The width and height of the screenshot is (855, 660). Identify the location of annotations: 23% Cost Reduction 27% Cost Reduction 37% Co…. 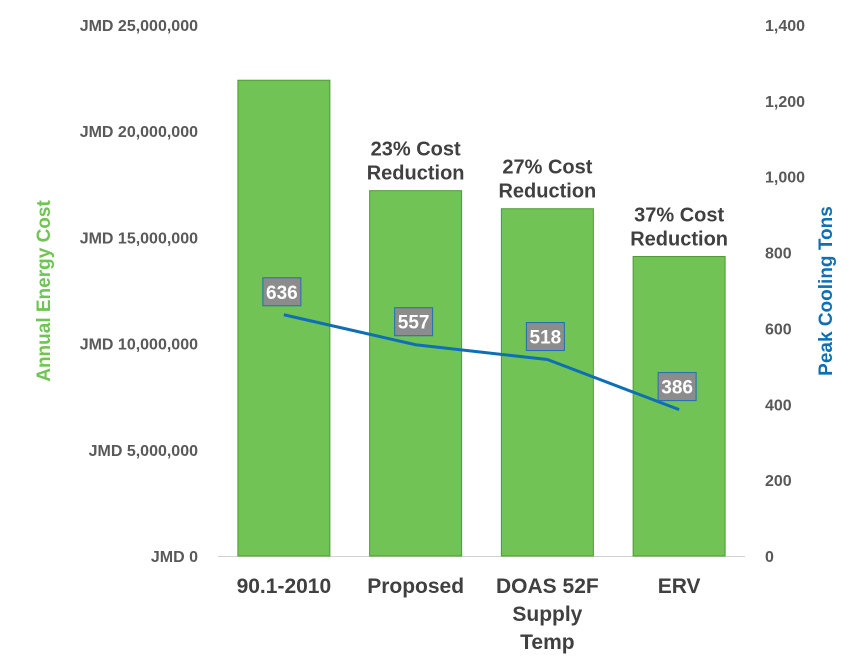
(547, 195).